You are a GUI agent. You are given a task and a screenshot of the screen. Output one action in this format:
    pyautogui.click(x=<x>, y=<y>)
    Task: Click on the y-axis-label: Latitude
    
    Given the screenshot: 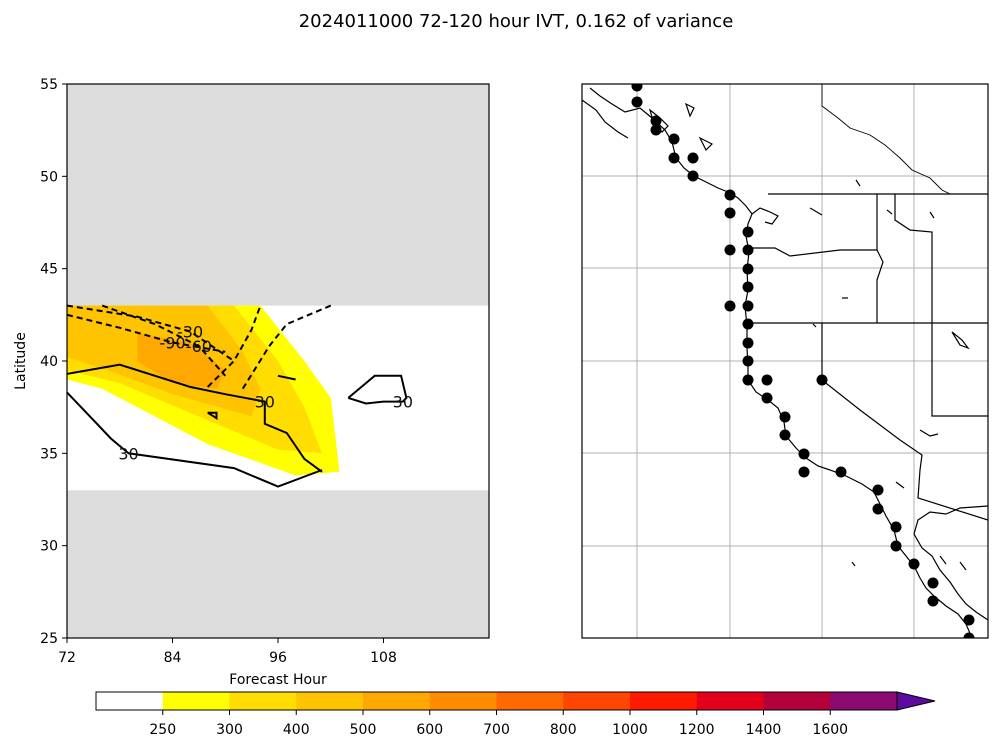 What is the action you would take?
    pyautogui.click(x=21, y=361)
    